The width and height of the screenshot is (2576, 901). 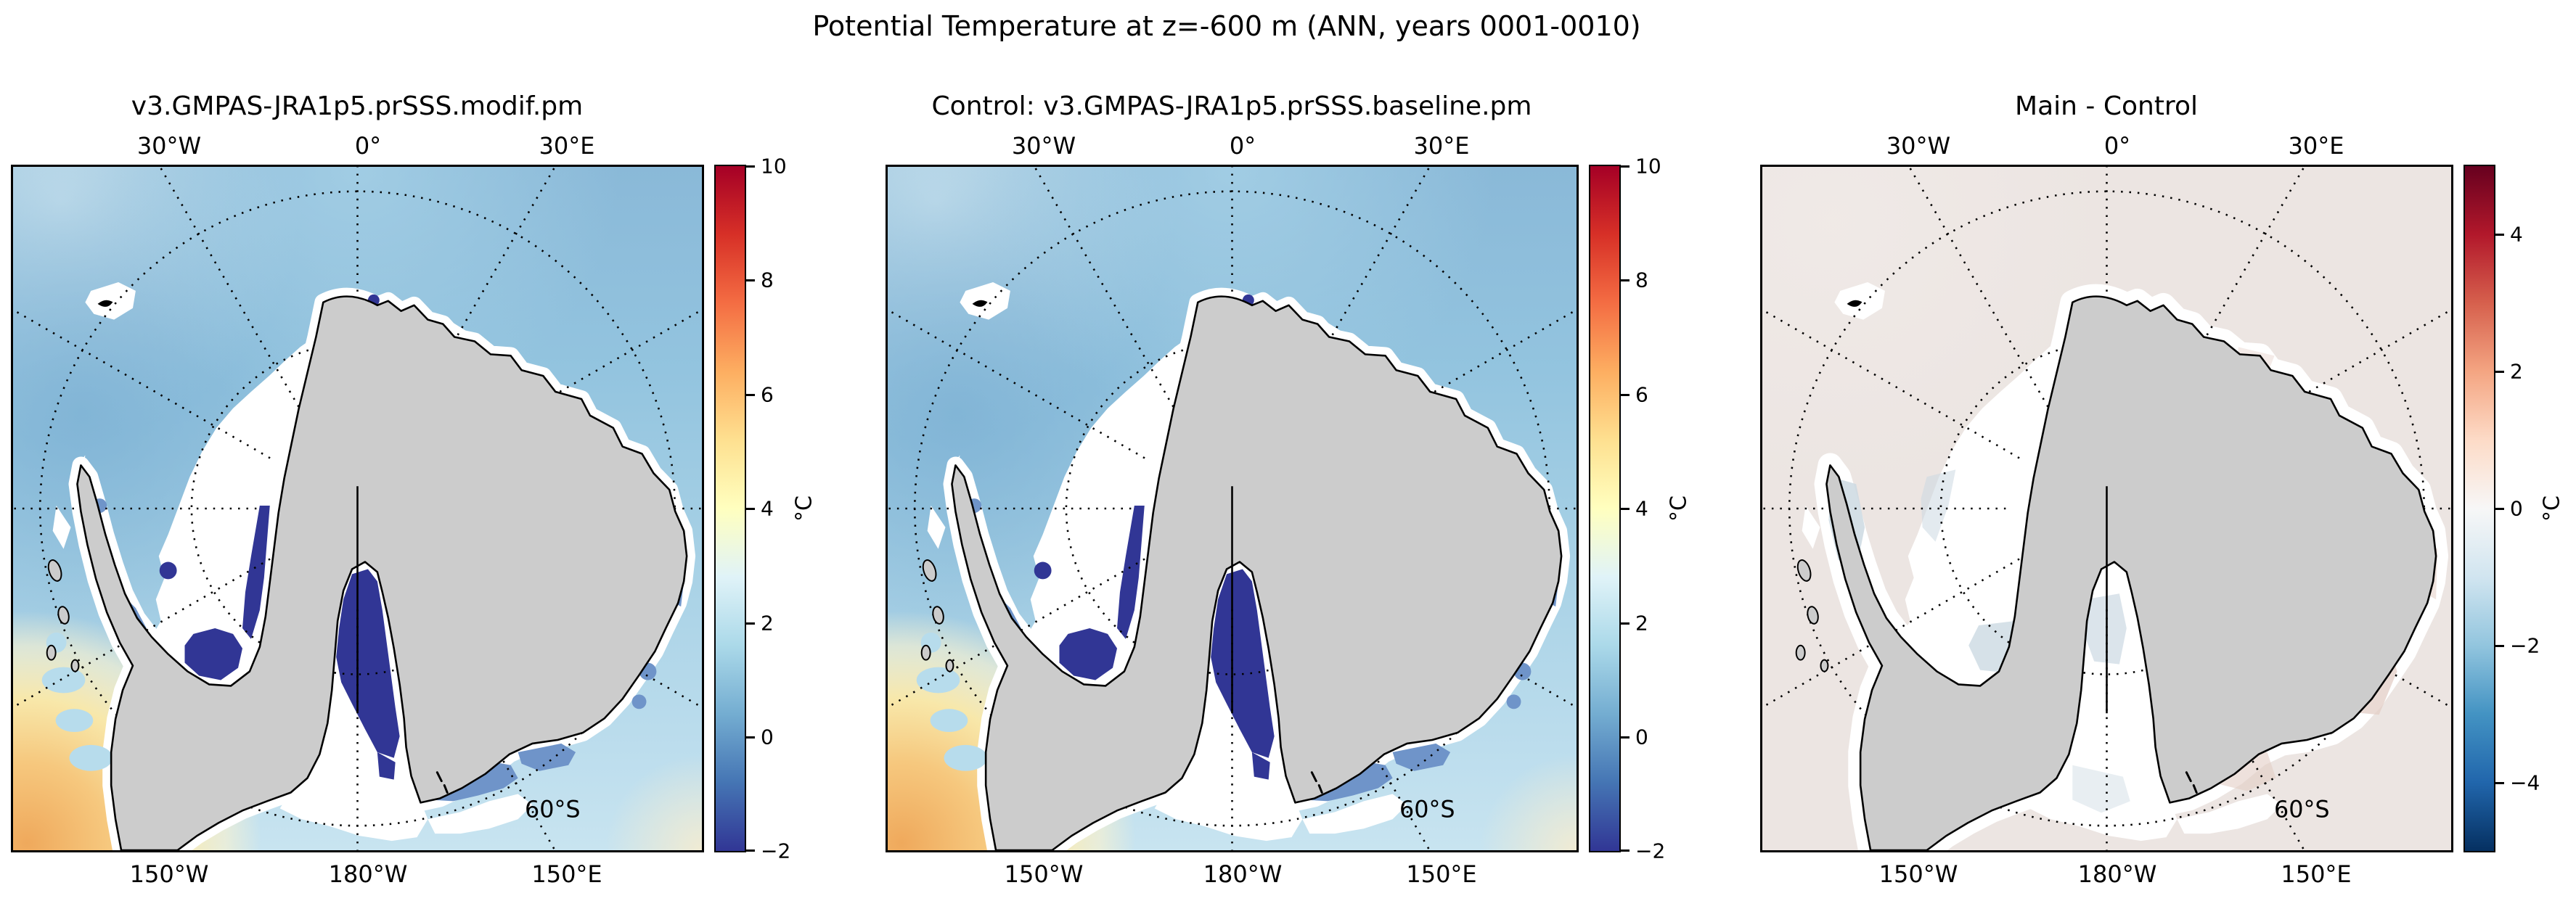 I want to click on panel2-cbar-tick-4: 4, so click(x=1642, y=508).